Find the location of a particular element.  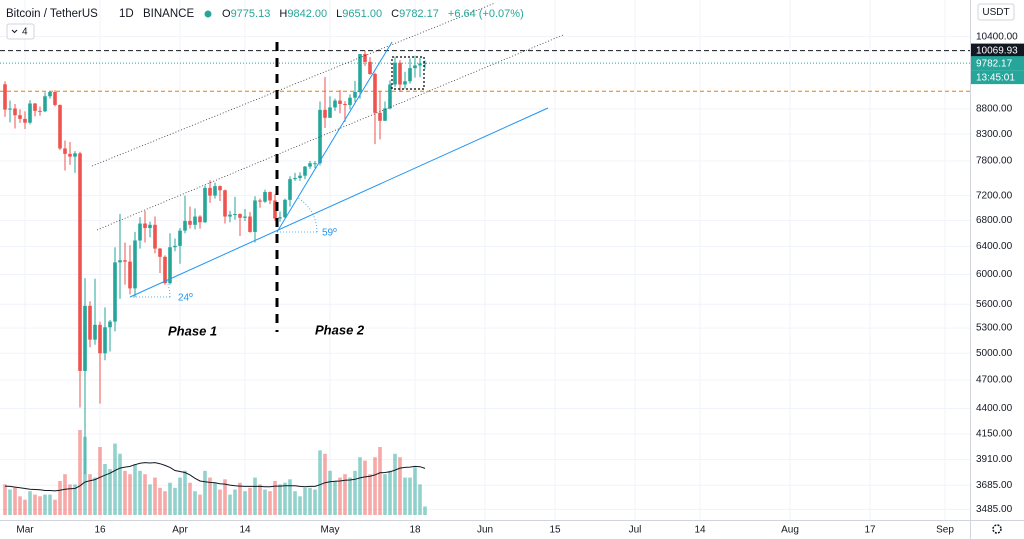

y-tick-label: 6400.00 is located at coordinates (994, 246).